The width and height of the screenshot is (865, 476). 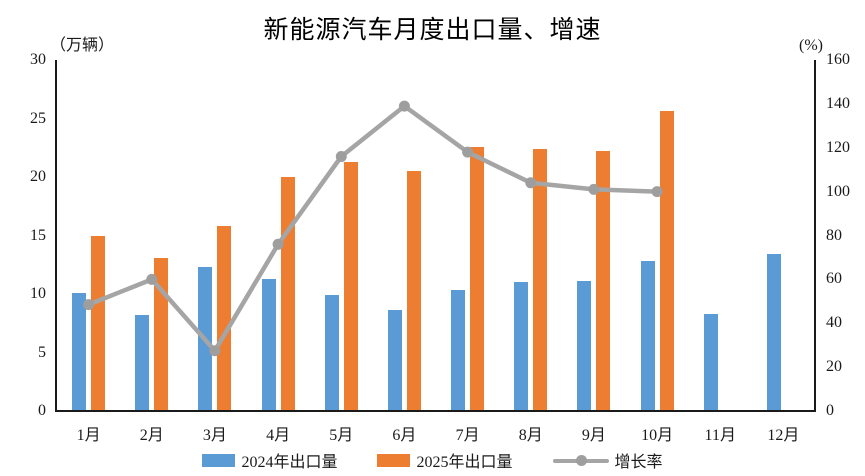 I want to click on left-axis-tick-0: 0, so click(x=42, y=410).